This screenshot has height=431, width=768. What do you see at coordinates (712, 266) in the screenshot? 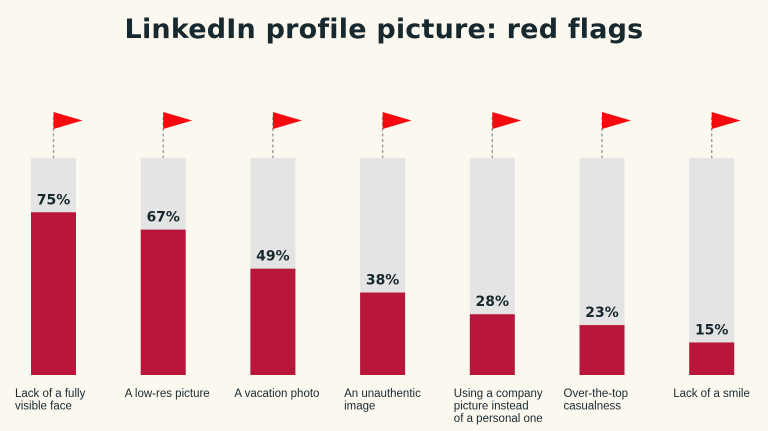
I see `bar-track` at bounding box center [712, 266].